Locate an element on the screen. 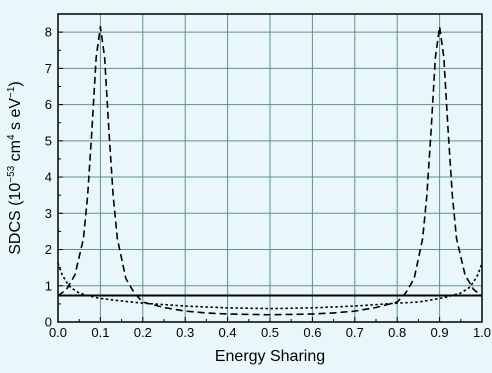 The image size is (492, 373). y-tick-label: 5 is located at coordinates (48, 140).